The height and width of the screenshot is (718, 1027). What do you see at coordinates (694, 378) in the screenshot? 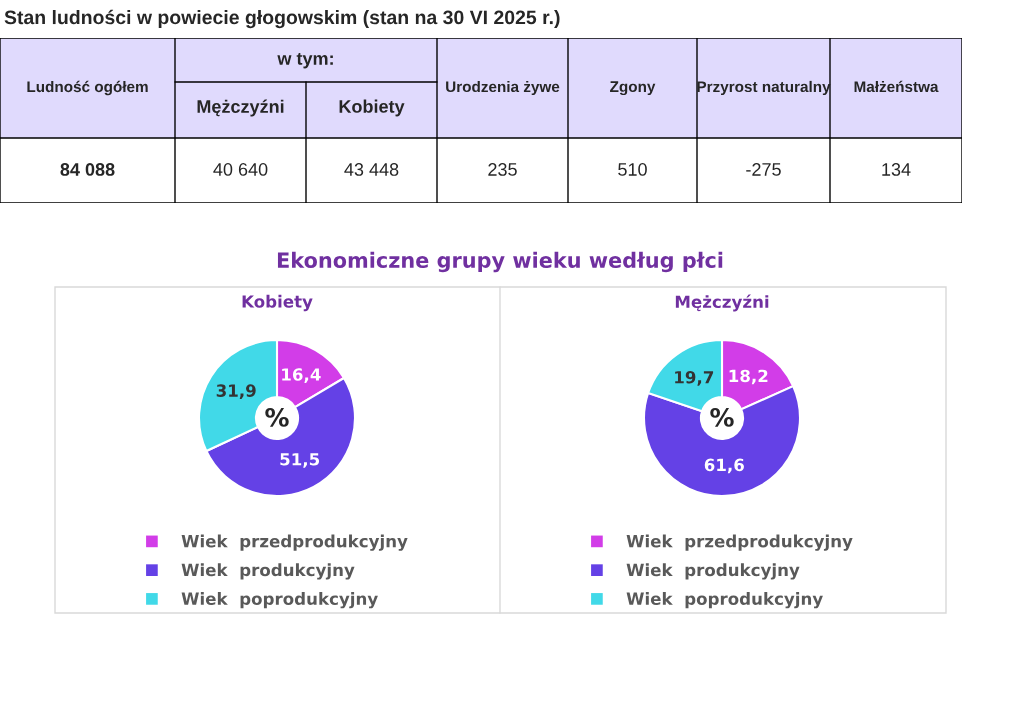
I see `data-label: 19,7` at bounding box center [694, 378].